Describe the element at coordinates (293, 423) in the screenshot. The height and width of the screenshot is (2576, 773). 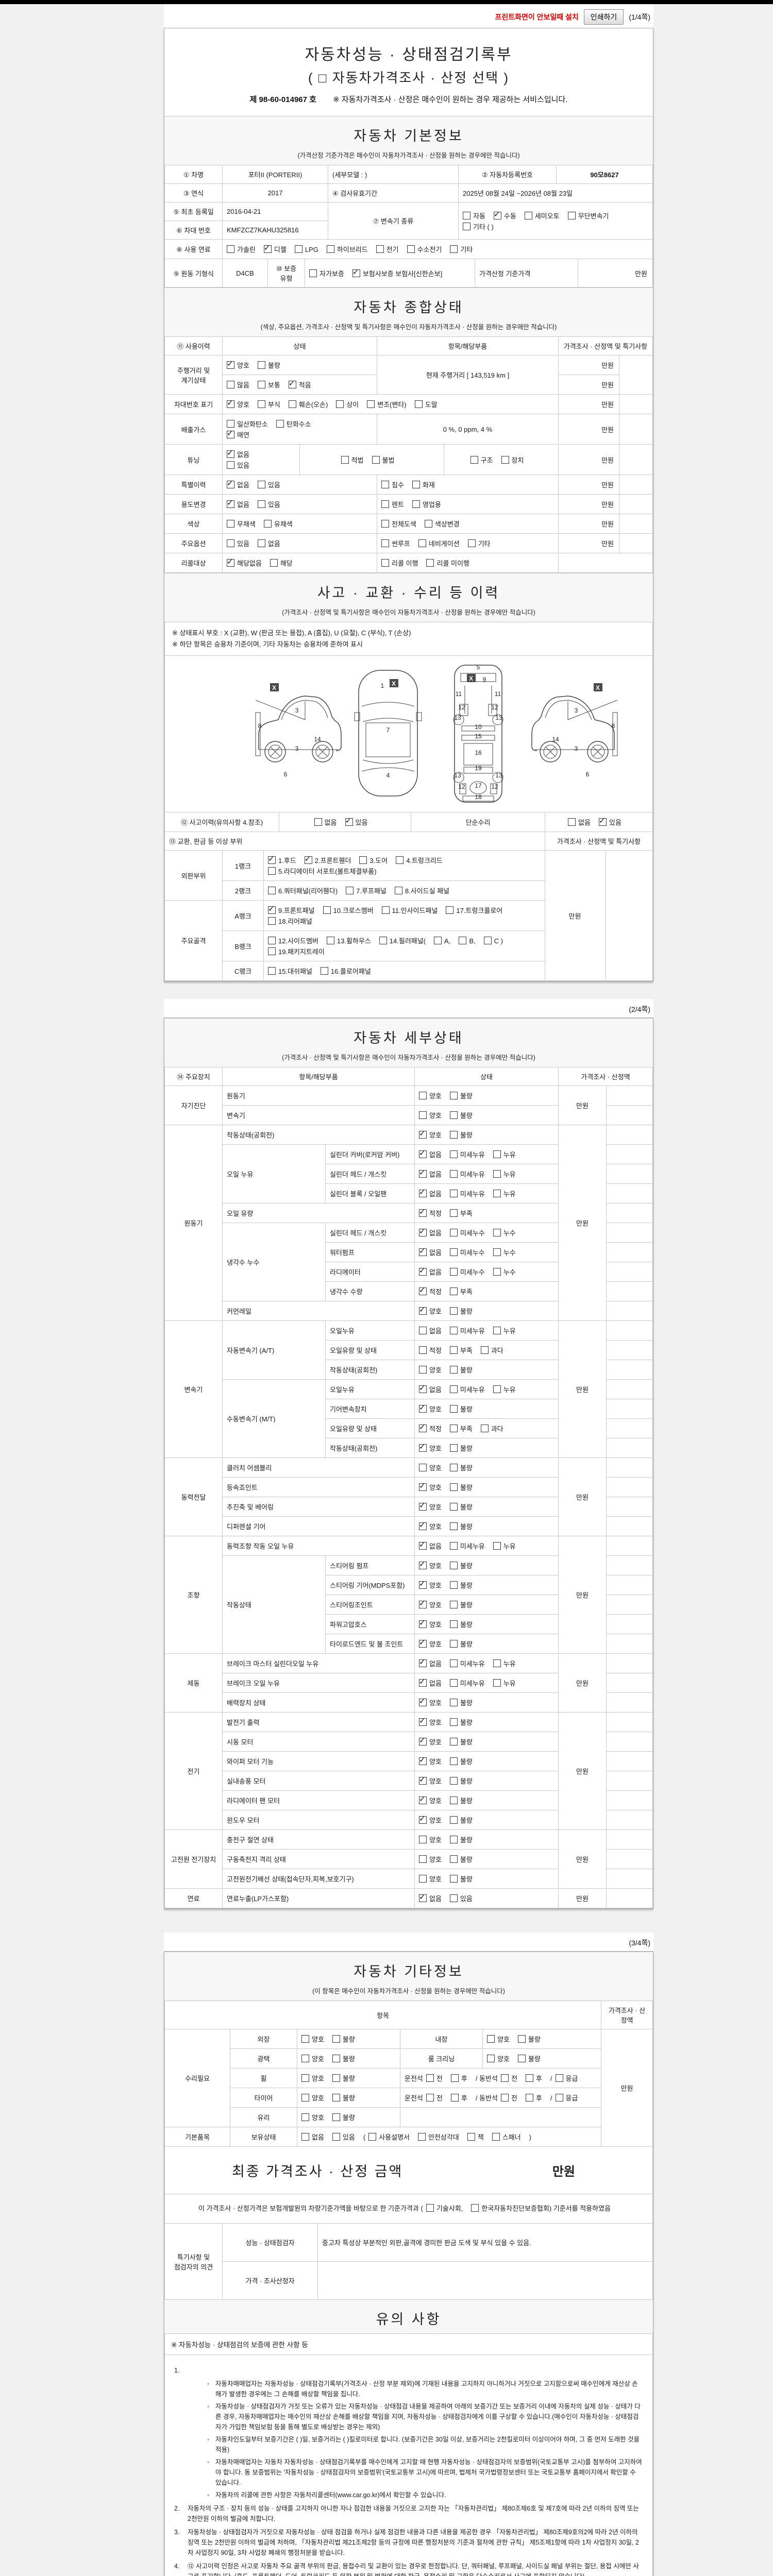
I see `checkbox-option: 탄화수소` at that location.